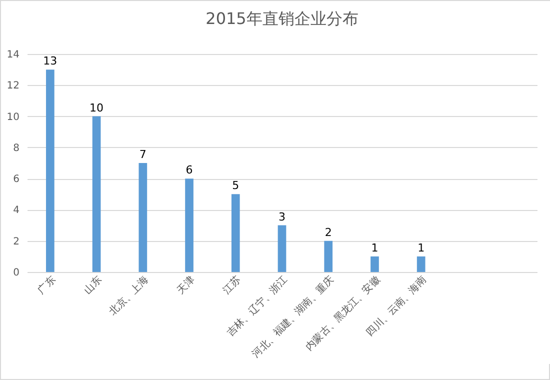 Image resolution: width=550 pixels, height=380 pixels. I want to click on data-label: 13, so click(50, 61).